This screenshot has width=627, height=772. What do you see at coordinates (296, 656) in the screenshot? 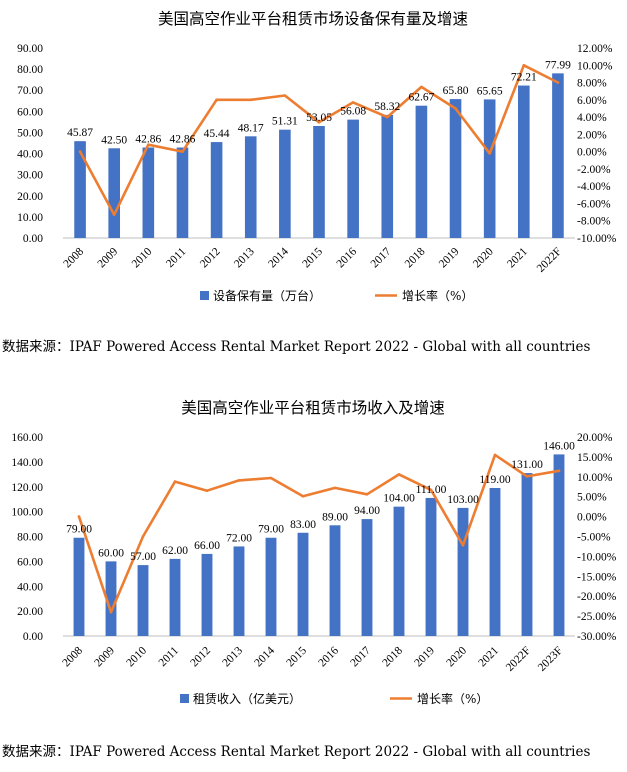
I see `x-tick-label: 2015` at bounding box center [296, 656].